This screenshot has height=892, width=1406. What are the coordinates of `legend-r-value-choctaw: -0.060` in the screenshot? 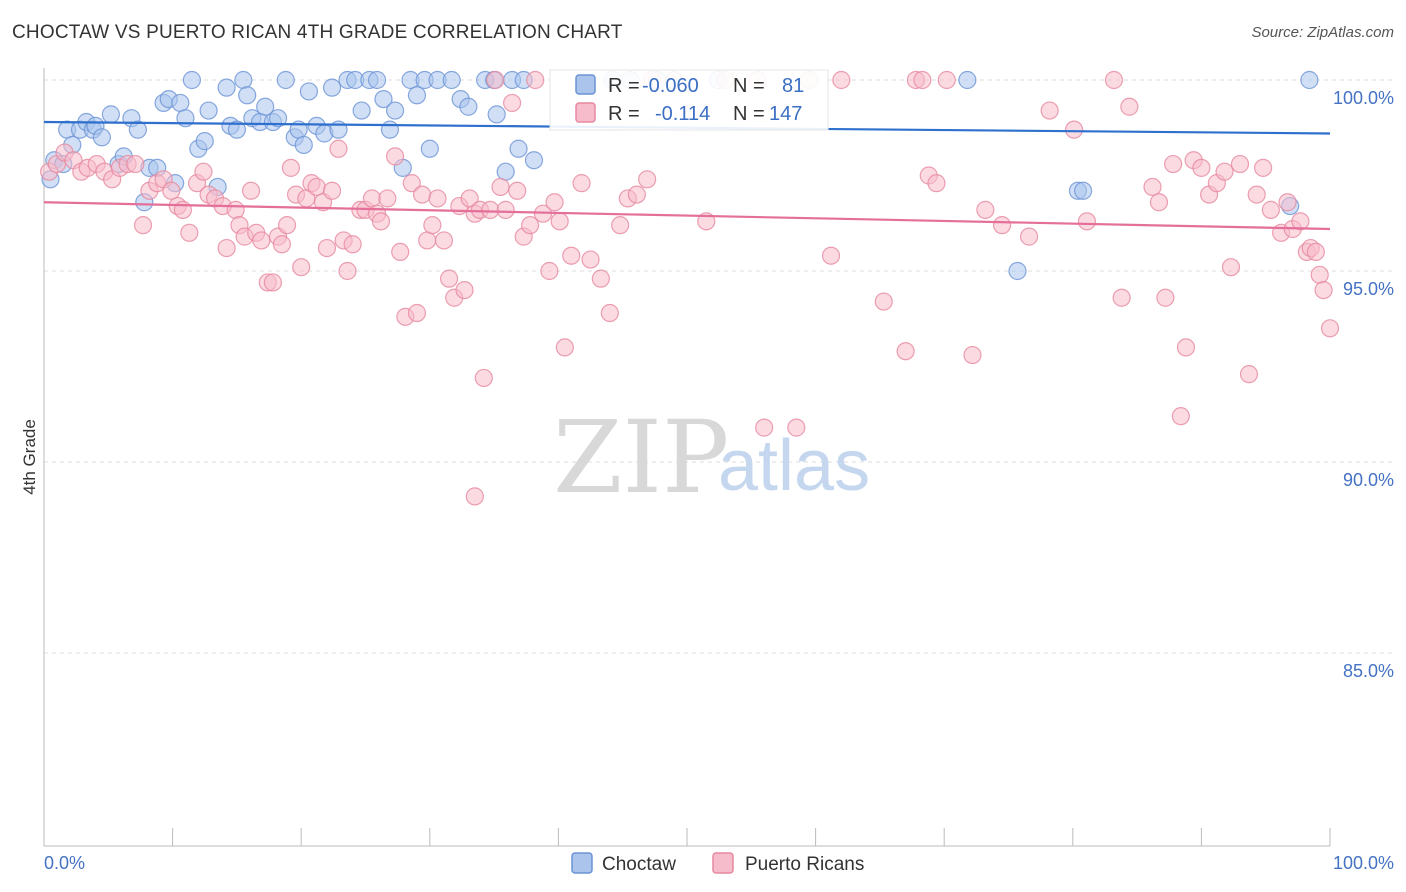 It's located at (670, 86).